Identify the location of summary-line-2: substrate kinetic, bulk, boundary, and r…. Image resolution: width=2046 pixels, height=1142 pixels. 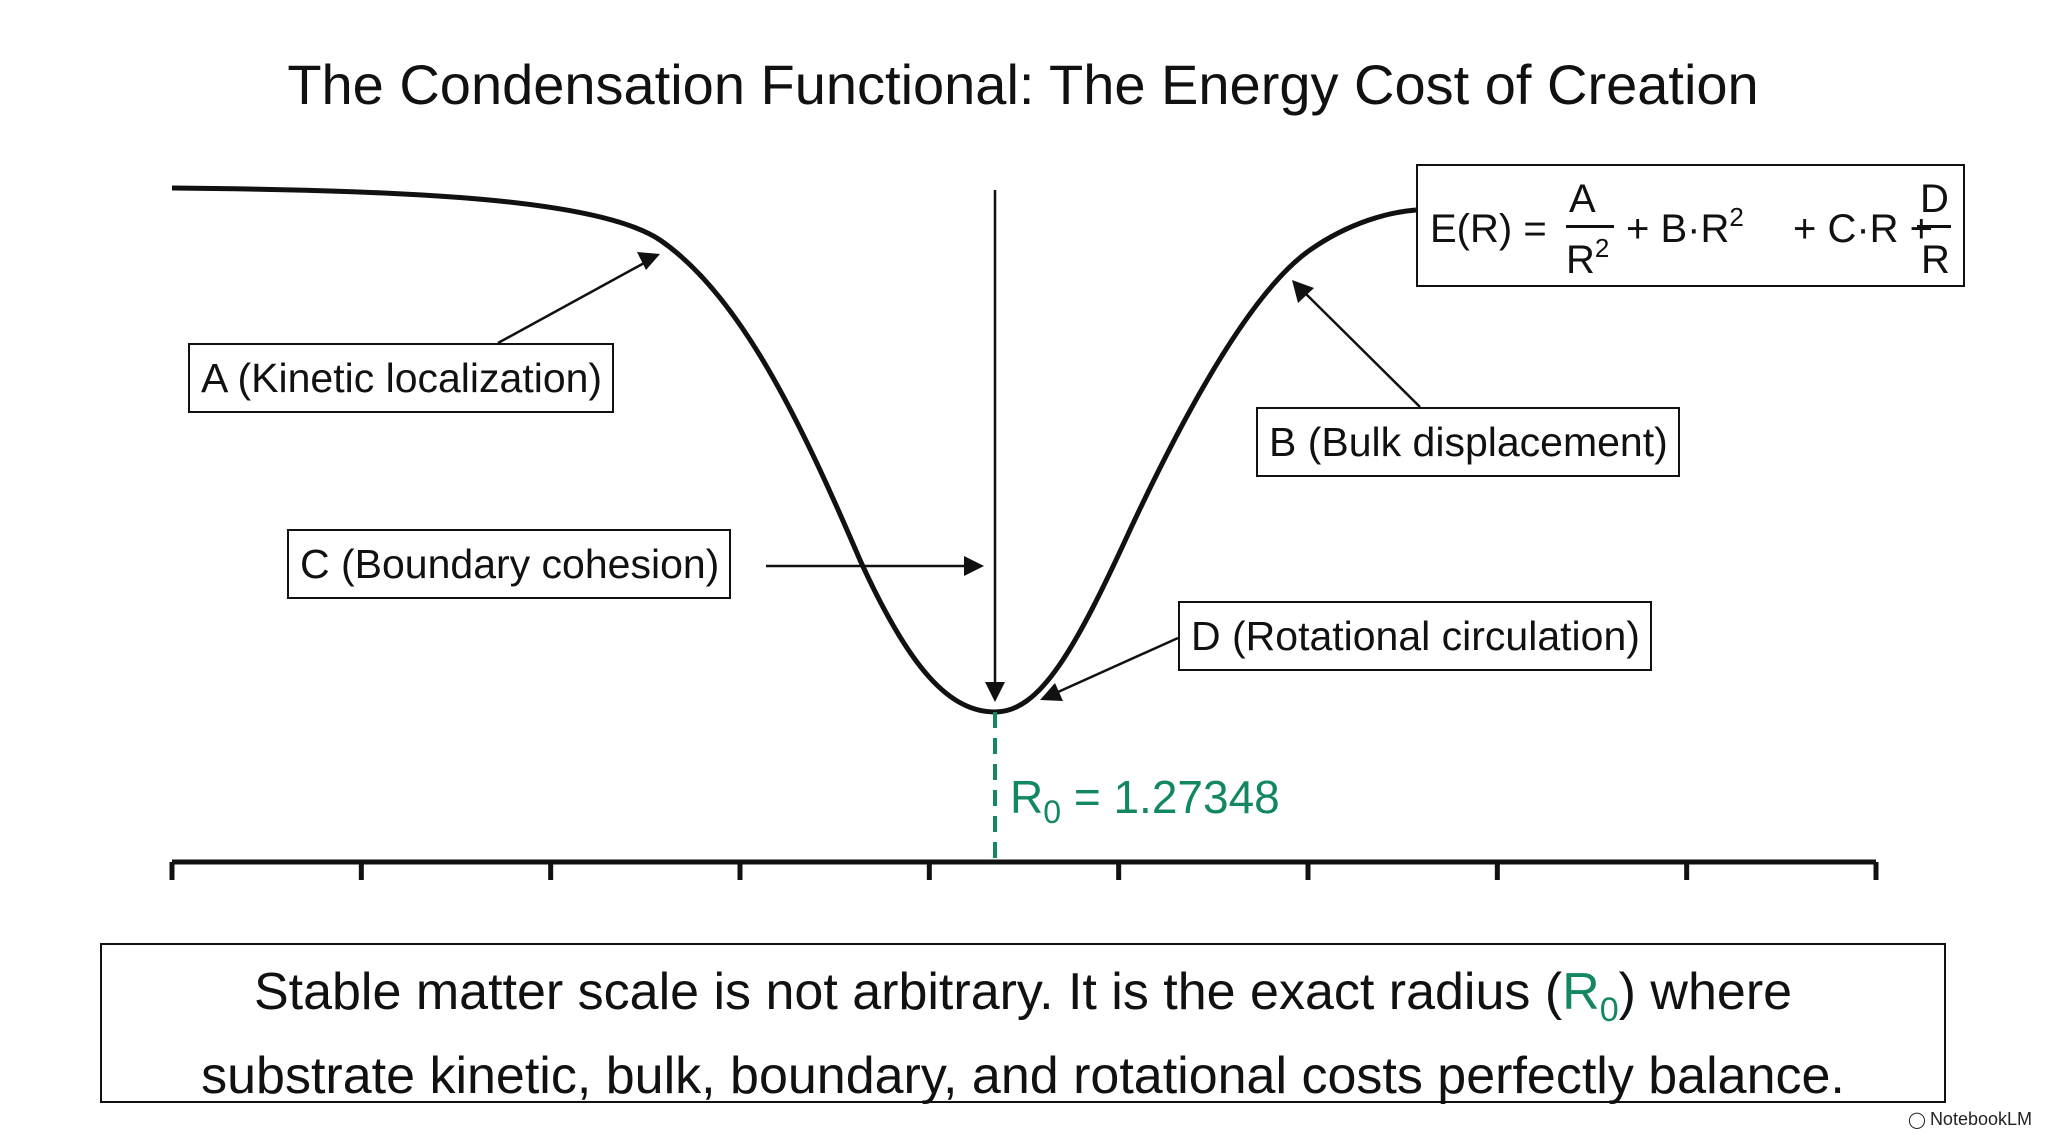
(1023, 1076).